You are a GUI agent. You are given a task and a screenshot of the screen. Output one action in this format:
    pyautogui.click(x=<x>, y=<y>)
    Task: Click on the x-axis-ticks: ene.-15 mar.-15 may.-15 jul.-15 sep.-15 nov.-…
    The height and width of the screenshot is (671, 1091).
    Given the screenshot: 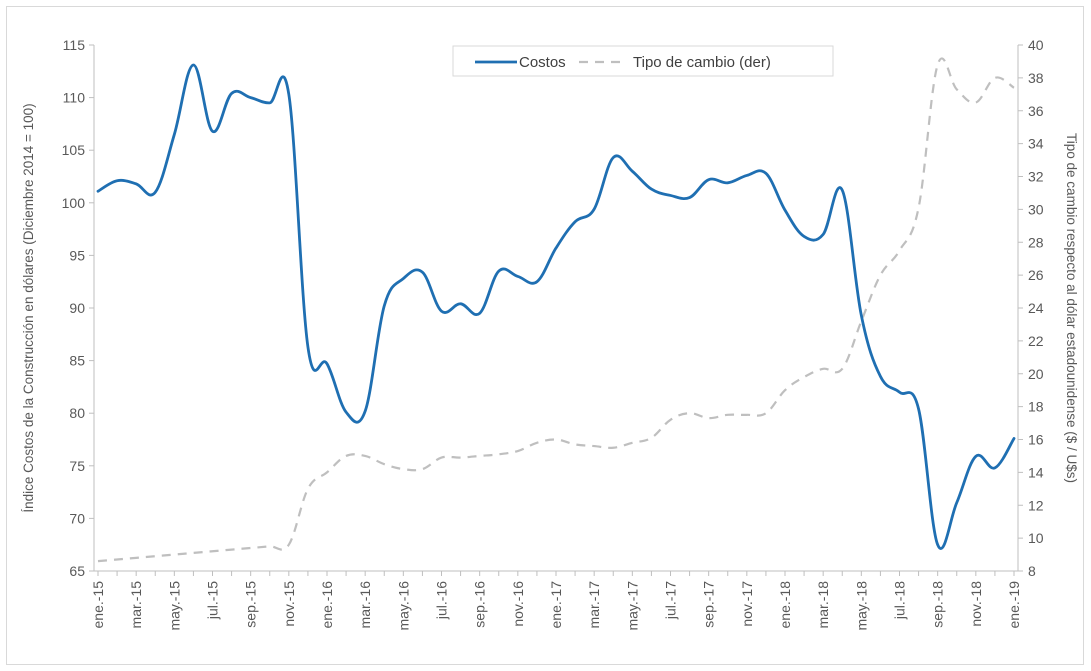 What is the action you would take?
    pyautogui.click(x=556, y=601)
    